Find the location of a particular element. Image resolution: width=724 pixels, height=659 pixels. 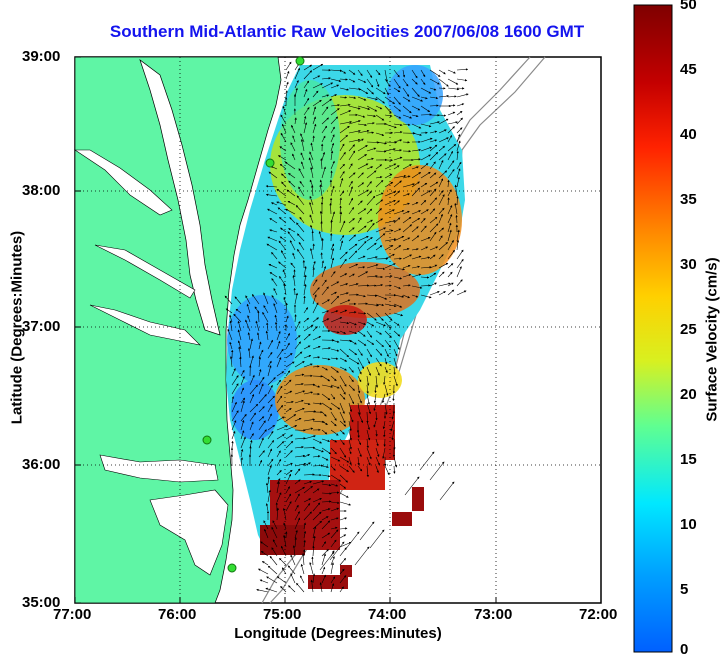

colorbar-tick: 35 is located at coordinates (688, 199).